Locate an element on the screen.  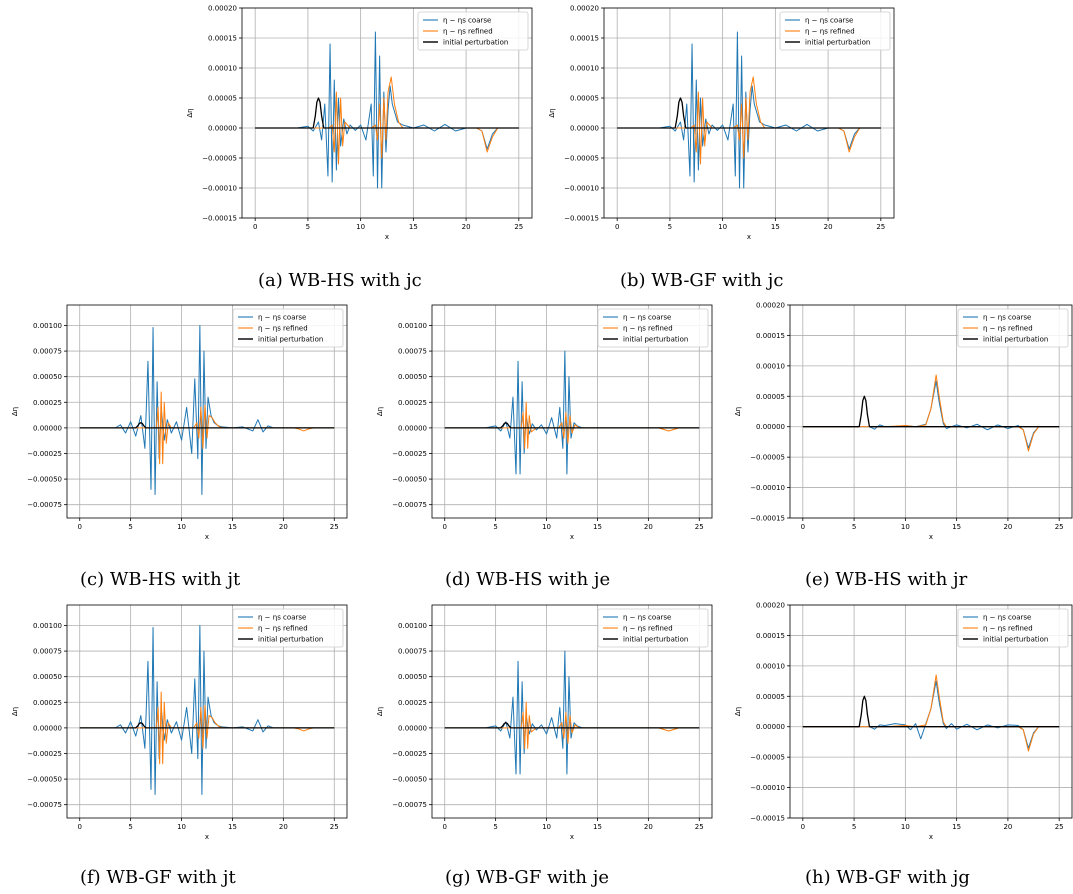
series-line-refined is located at coordinates (931, 713).